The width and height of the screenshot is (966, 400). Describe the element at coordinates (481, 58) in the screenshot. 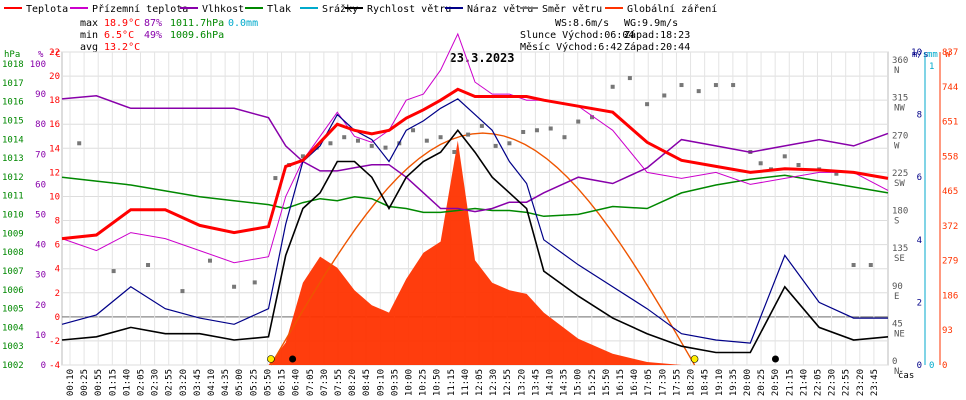

I see `chart-title: 23.3.2023` at that location.